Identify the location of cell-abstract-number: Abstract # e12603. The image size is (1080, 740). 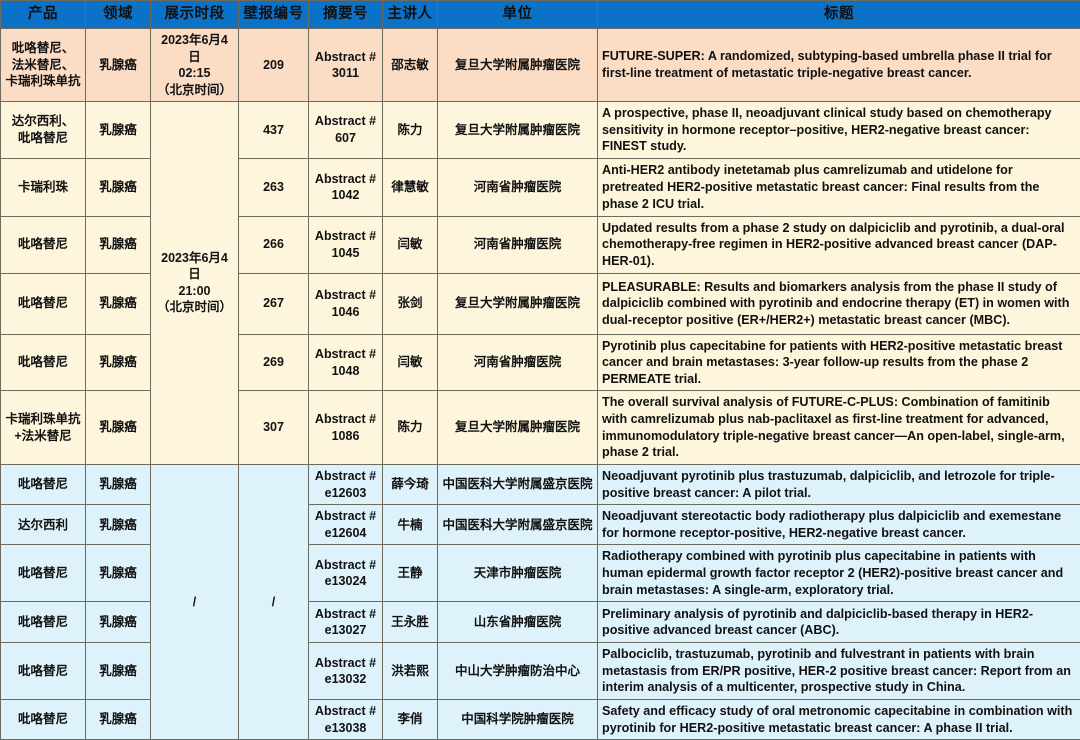
(346, 484).